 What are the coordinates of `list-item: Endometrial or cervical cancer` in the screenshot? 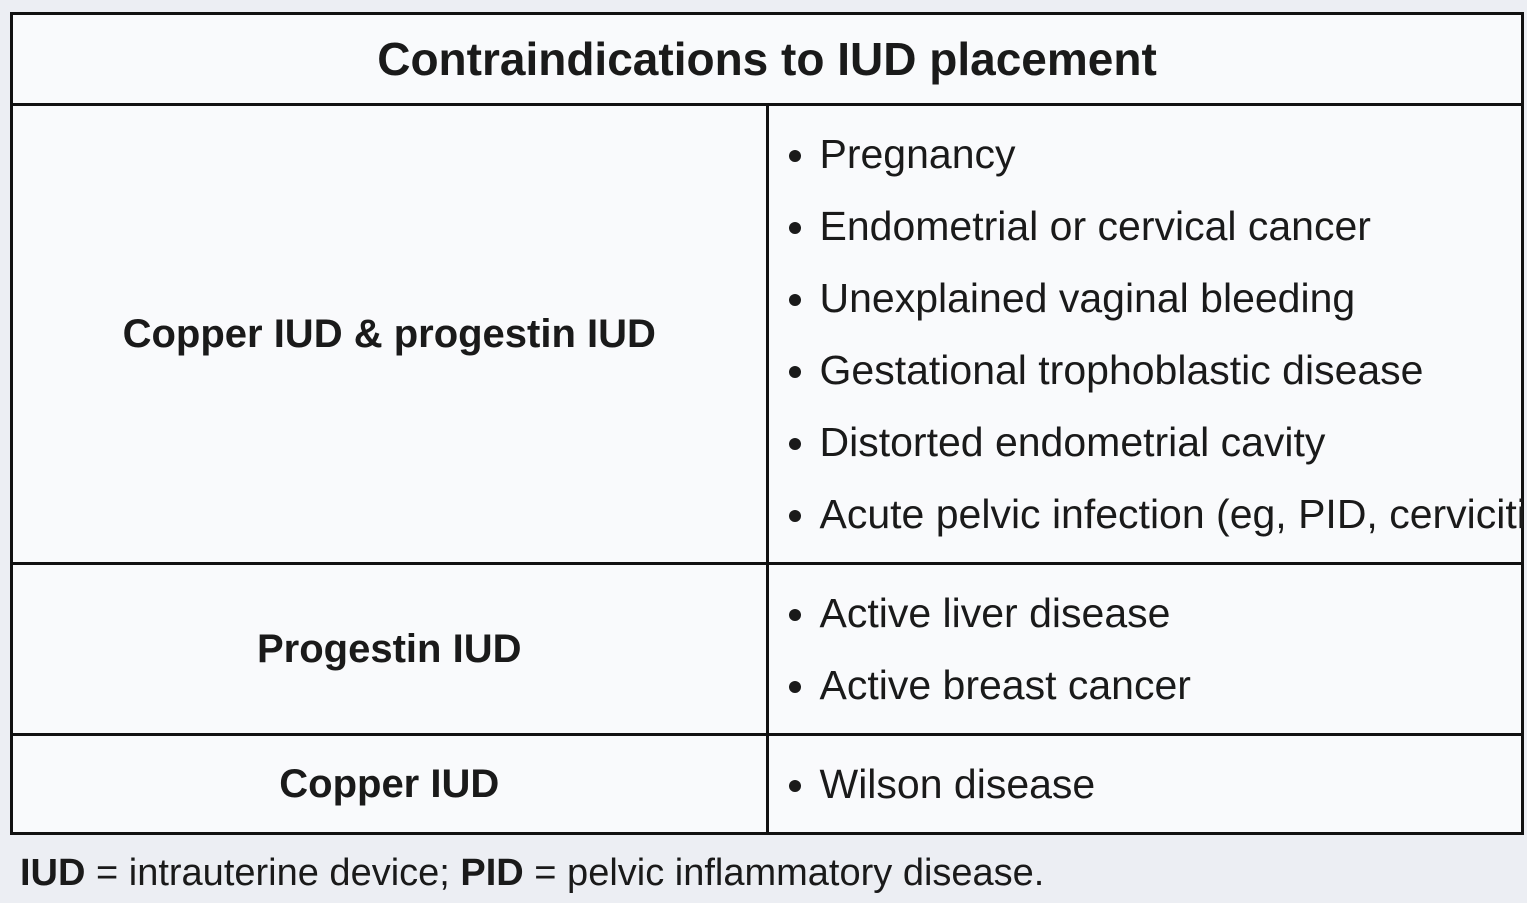 It's located at (1171, 226).